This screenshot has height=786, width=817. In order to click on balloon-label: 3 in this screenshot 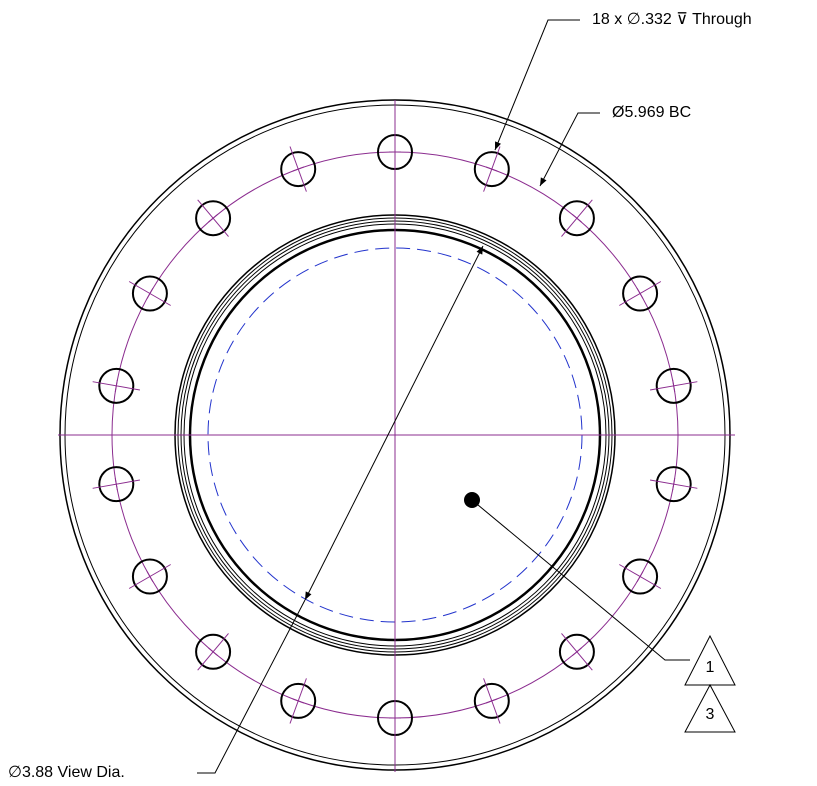, I will do `click(710, 714)`.